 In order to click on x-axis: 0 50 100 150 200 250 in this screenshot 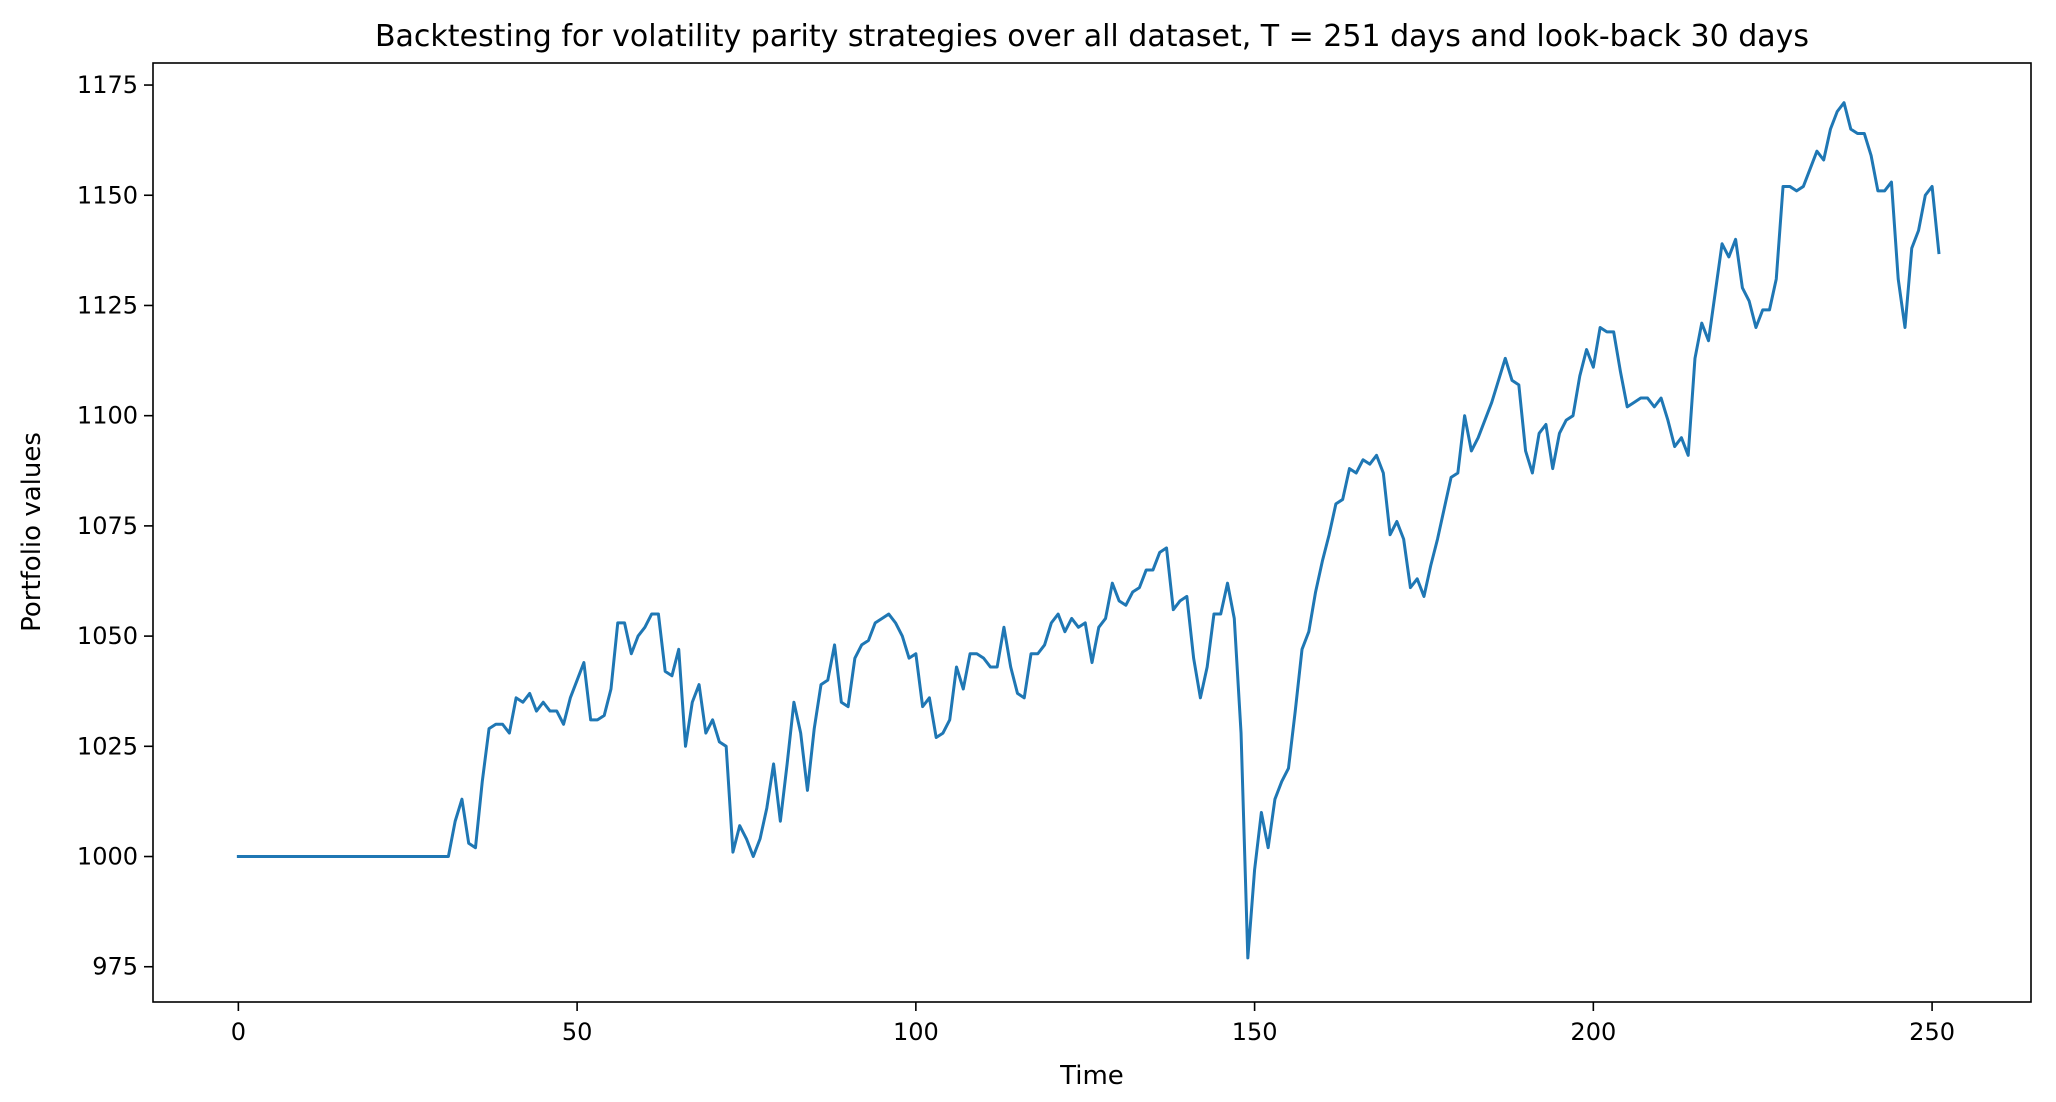, I will do `click(1093, 1024)`.